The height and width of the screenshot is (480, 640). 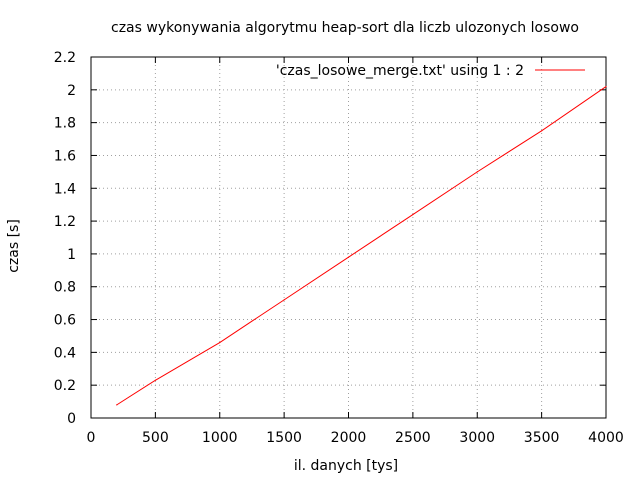 What do you see at coordinates (14, 246) in the screenshot?
I see `y-axis-label: czas [s]` at bounding box center [14, 246].